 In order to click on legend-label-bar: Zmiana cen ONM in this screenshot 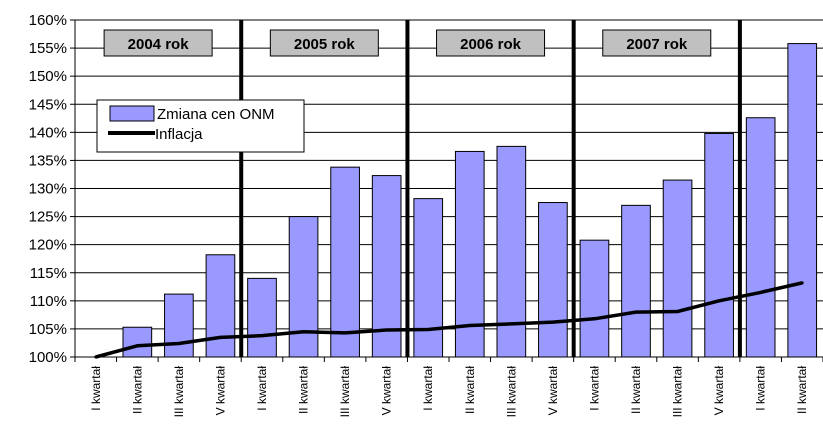, I will do `click(216, 114)`.